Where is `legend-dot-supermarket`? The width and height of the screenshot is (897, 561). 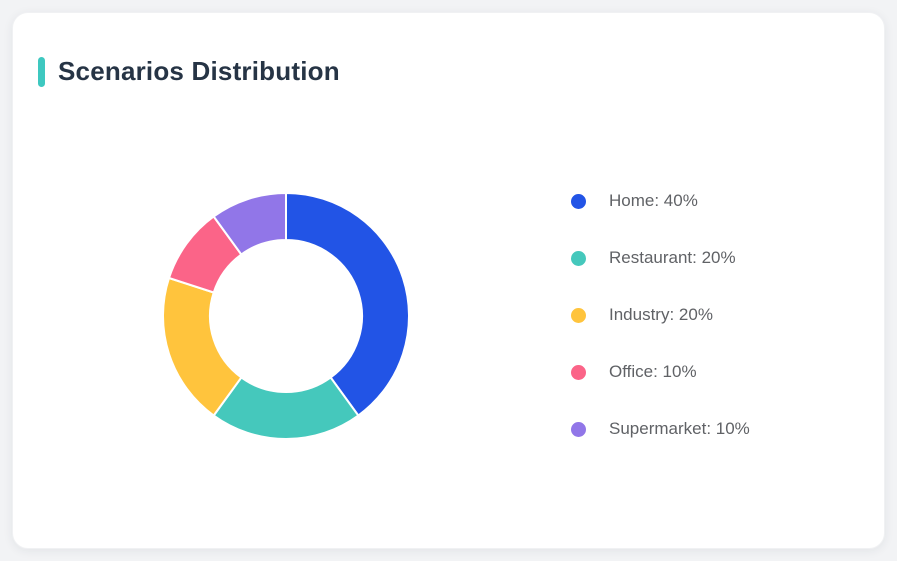 legend-dot-supermarket is located at coordinates (578, 429).